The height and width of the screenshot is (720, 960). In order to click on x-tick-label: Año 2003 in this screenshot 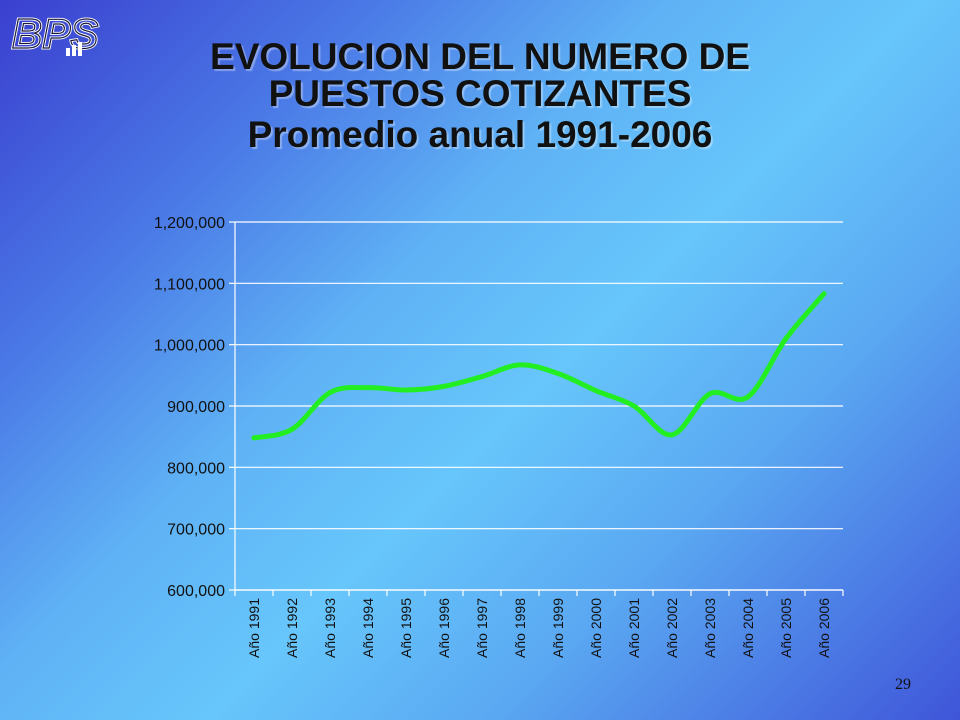, I will do `click(710, 628)`.